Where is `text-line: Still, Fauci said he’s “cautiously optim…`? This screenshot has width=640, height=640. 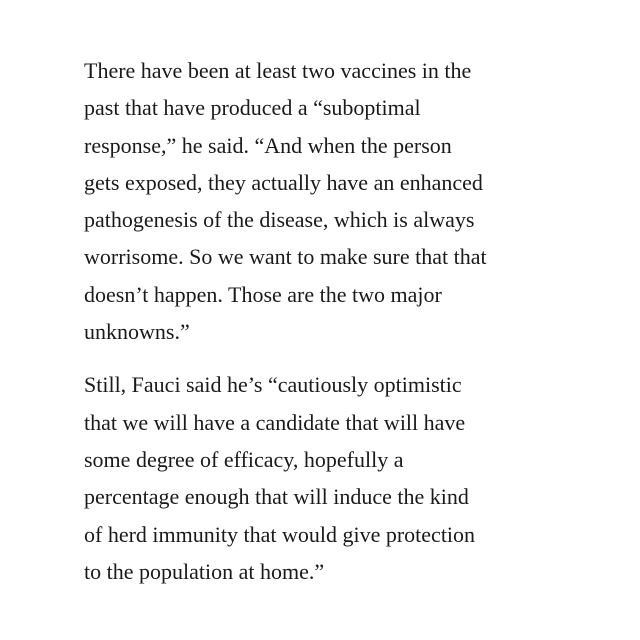 text-line: Still, Fauci said he’s “cautiously optim… is located at coordinates (273, 385).